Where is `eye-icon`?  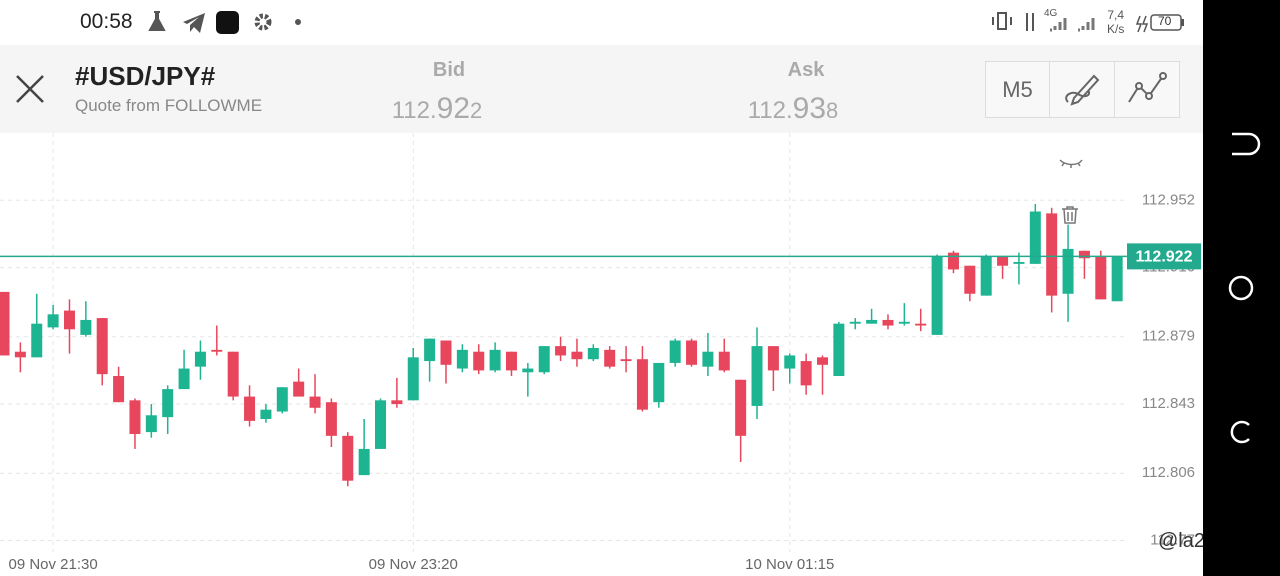
eye-icon is located at coordinates (1071, 163).